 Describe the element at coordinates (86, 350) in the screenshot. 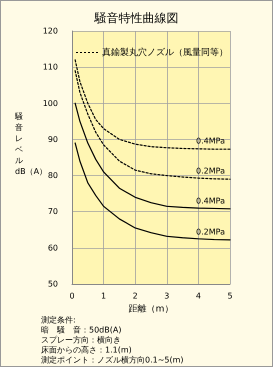

I see `text: 床面からの高さ：1.1(m)` at that location.